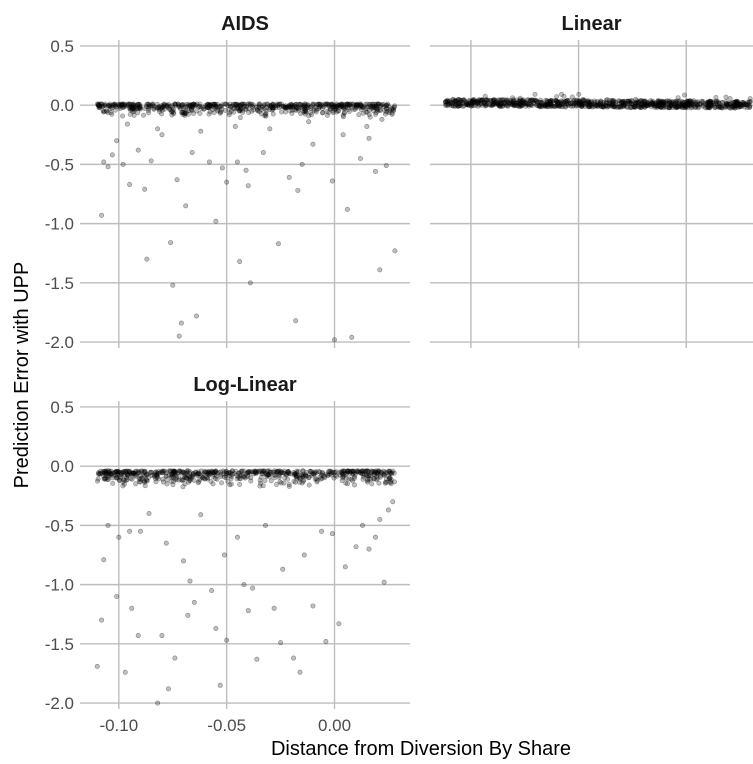 The height and width of the screenshot is (764, 753). I want to click on x-tick-label: 0.00, so click(334, 725).